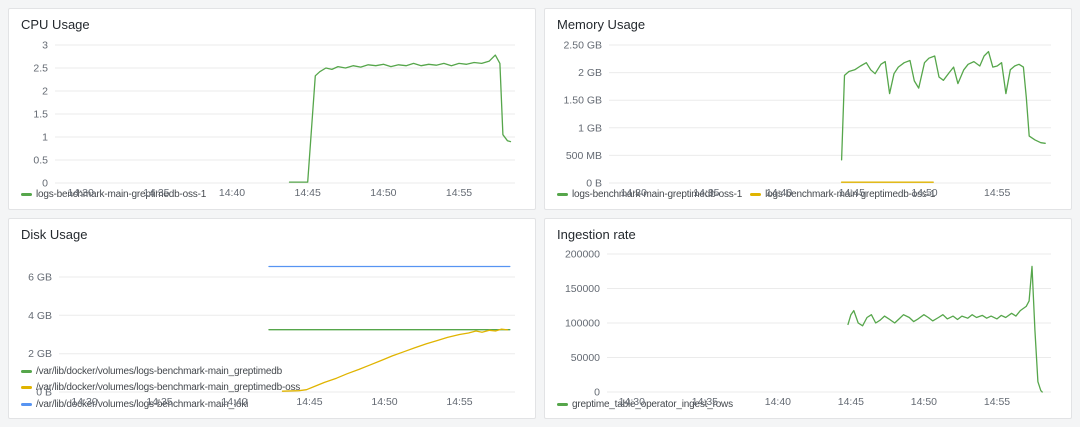  What do you see at coordinates (45, 137) in the screenshot?
I see `svg-text: 1` at bounding box center [45, 137].